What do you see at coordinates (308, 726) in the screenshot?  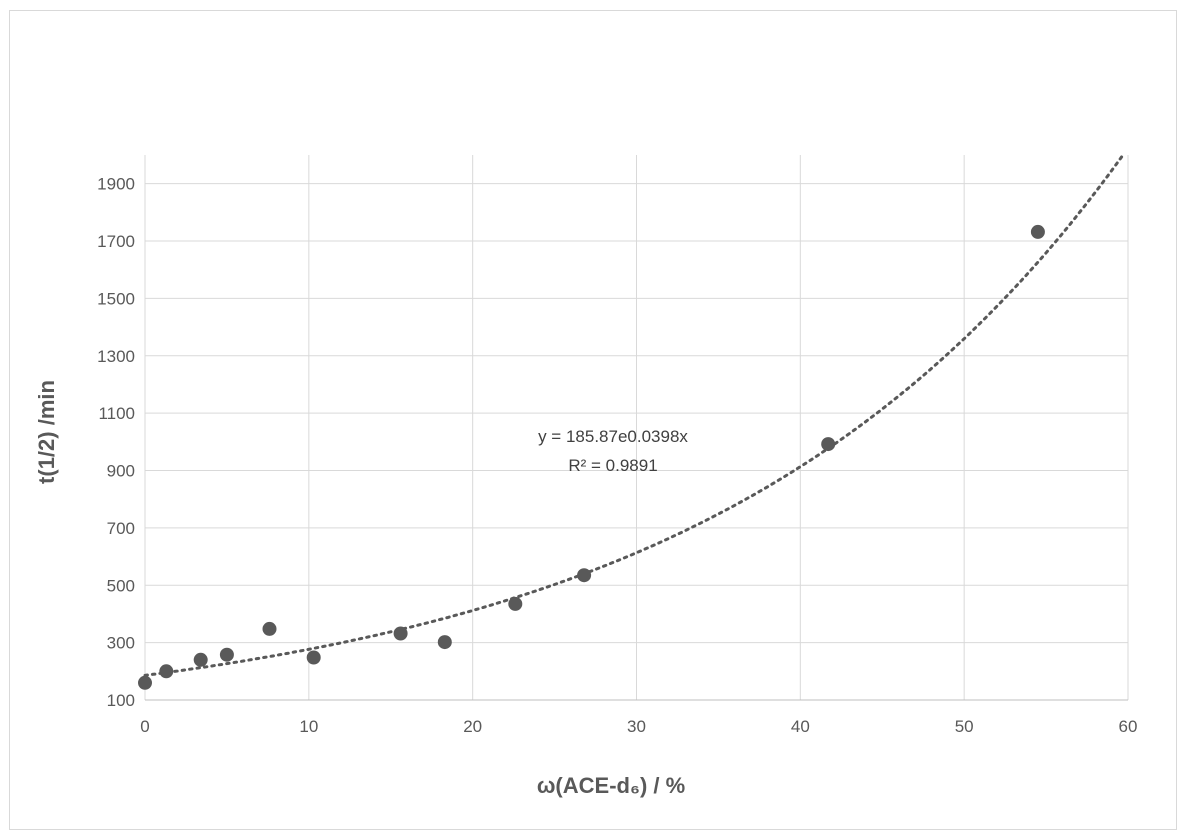 I see `x-tick-label-10: 10` at bounding box center [308, 726].